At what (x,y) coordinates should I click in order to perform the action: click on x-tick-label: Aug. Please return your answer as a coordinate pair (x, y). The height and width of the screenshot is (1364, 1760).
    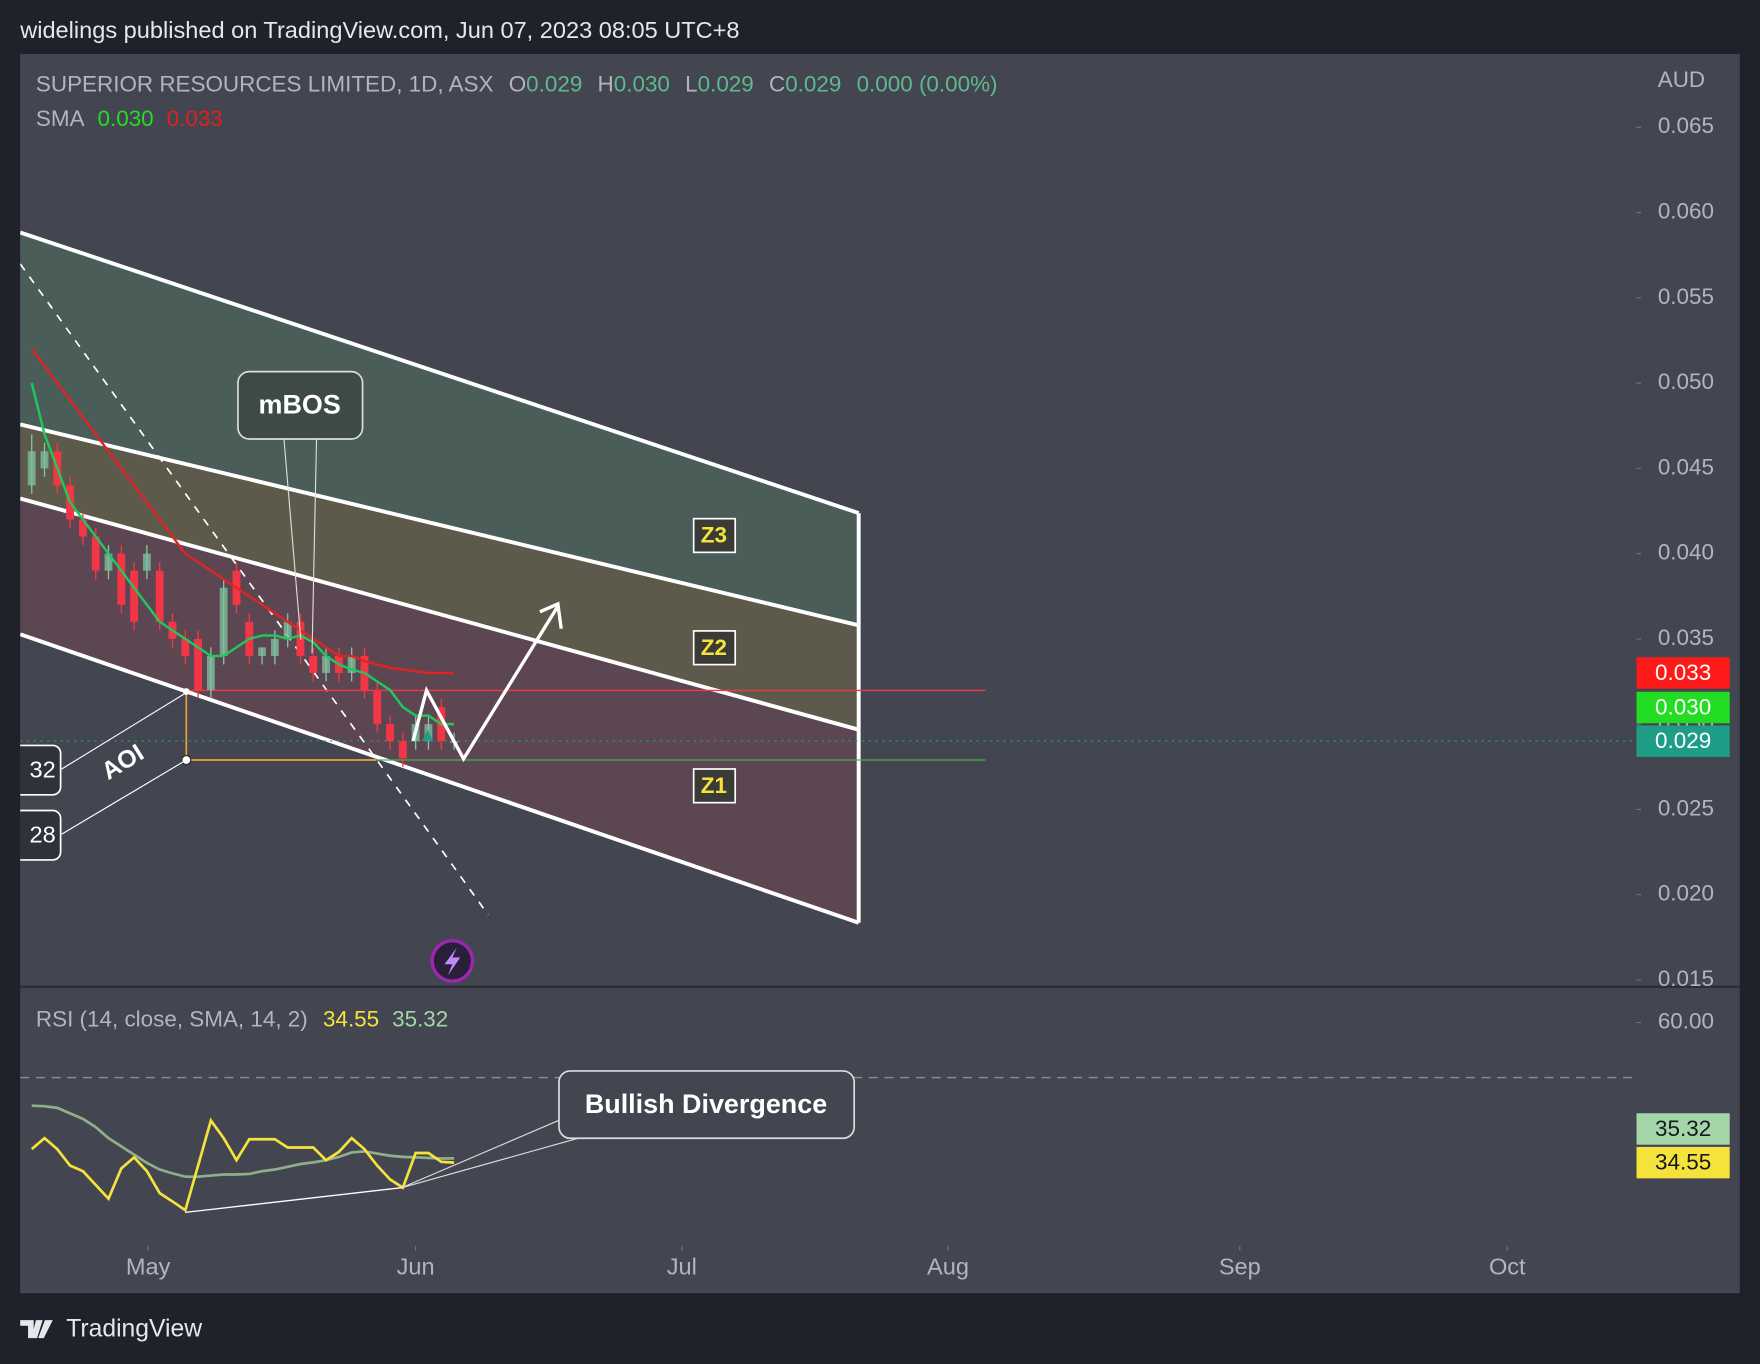
    Looking at the image, I should click on (948, 1267).